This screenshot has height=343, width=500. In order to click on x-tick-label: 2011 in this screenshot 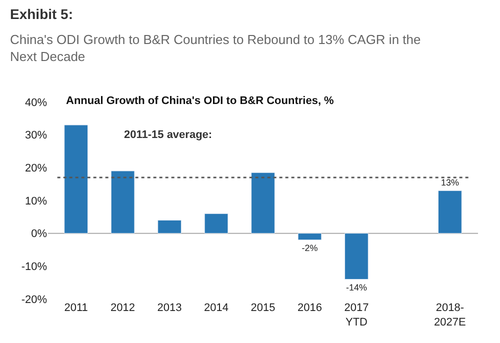, I will do `click(76, 308)`.